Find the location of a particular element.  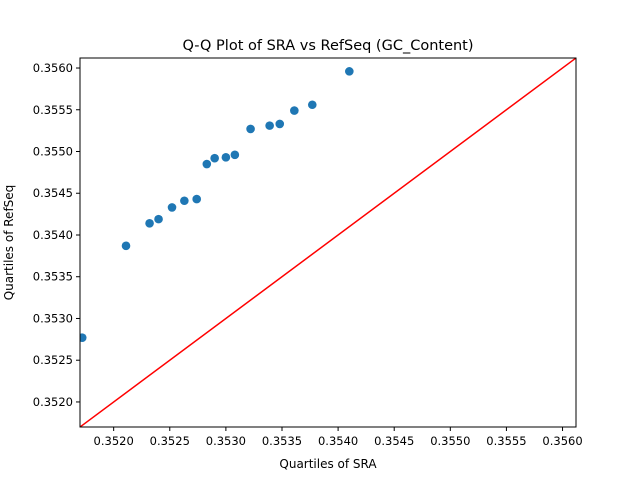

x-tick-label: 0.3530 is located at coordinates (226, 441).